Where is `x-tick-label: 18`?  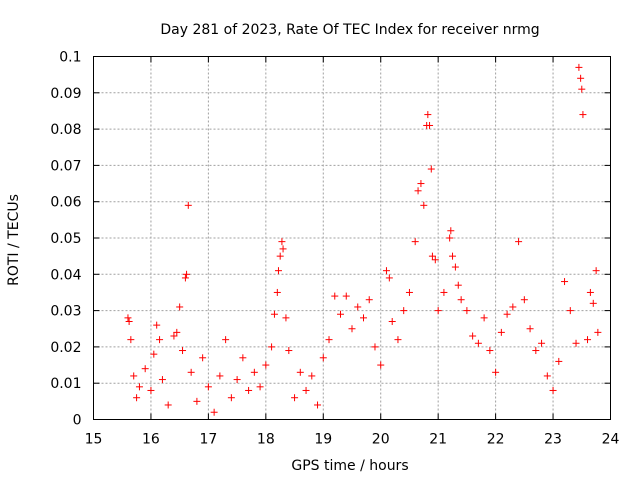
x-tick-label: 18 is located at coordinates (266, 440).